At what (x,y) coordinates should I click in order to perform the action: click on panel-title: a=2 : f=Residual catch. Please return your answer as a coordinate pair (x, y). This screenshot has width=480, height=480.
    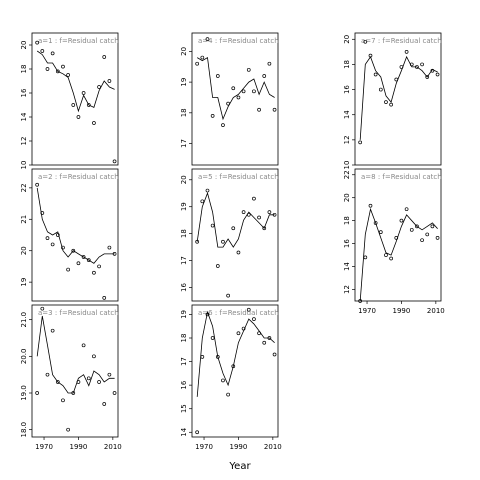
    Looking at the image, I should click on (78, 177).